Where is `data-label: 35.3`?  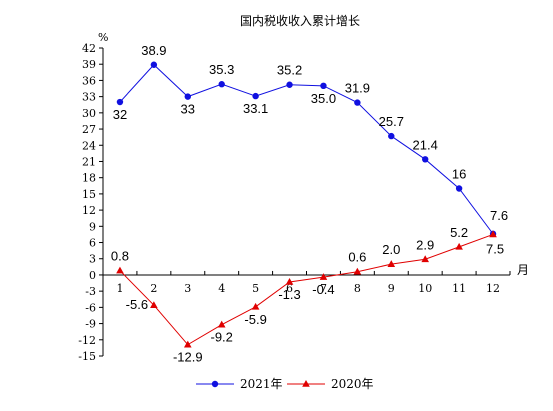 data-label: 35.3 is located at coordinates (221, 69).